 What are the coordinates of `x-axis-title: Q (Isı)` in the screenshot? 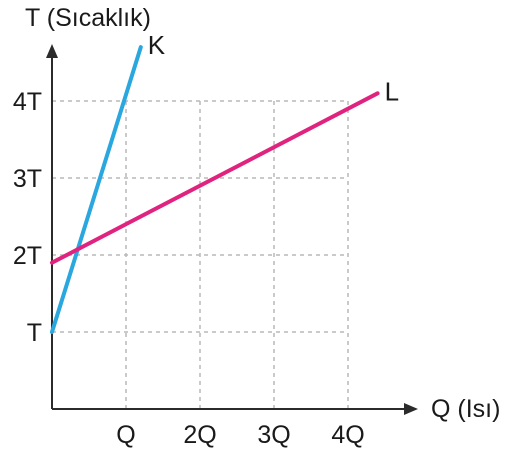 It's located at (465, 409).